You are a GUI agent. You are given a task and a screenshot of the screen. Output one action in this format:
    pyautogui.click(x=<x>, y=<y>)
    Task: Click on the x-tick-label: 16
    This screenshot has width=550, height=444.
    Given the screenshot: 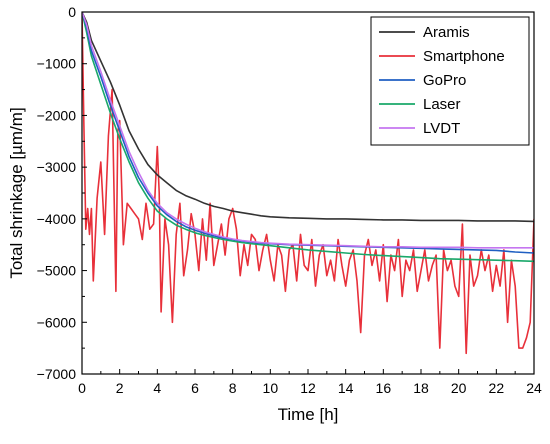 What is the action you would take?
    pyautogui.click(x=384, y=388)
    